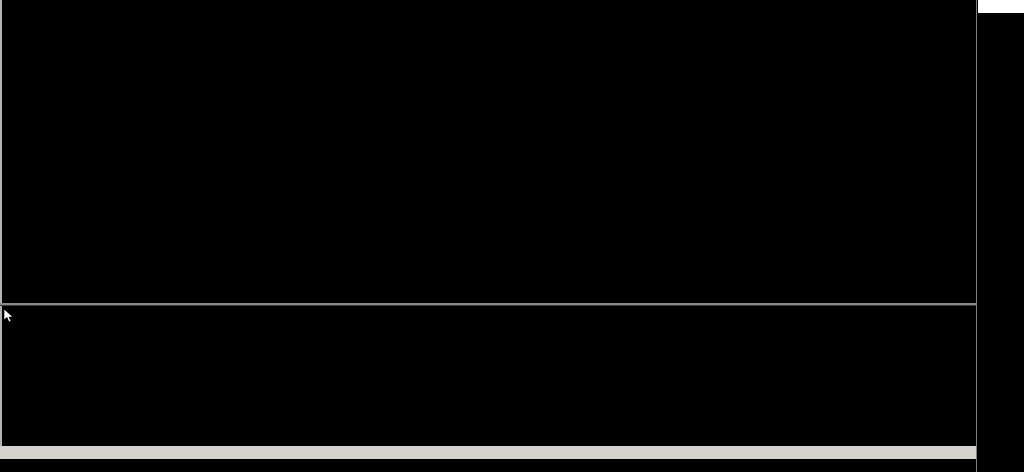 The image size is (1024, 472). I want to click on time-axis, so click(488, 465).